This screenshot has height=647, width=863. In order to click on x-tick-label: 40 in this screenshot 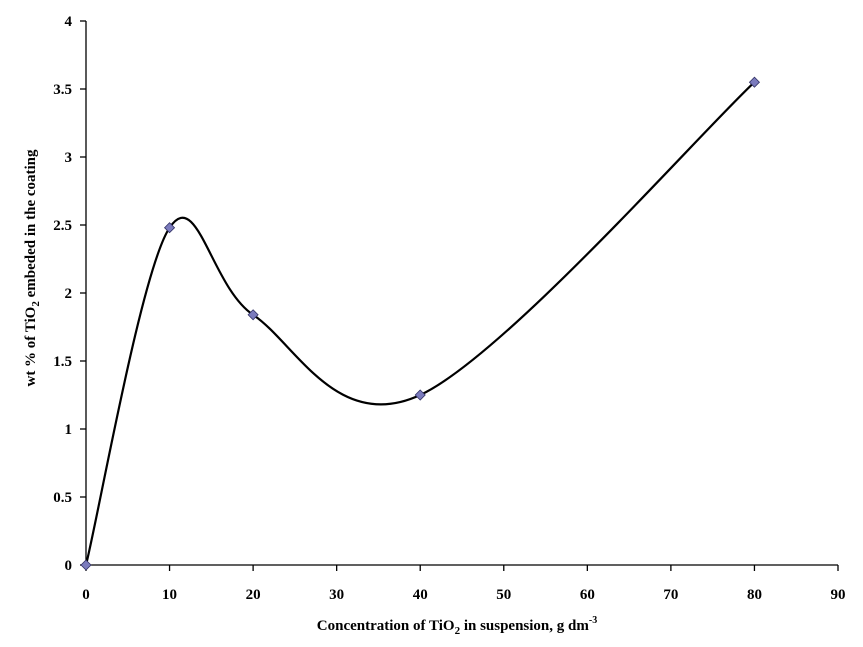, I will do `click(420, 595)`.